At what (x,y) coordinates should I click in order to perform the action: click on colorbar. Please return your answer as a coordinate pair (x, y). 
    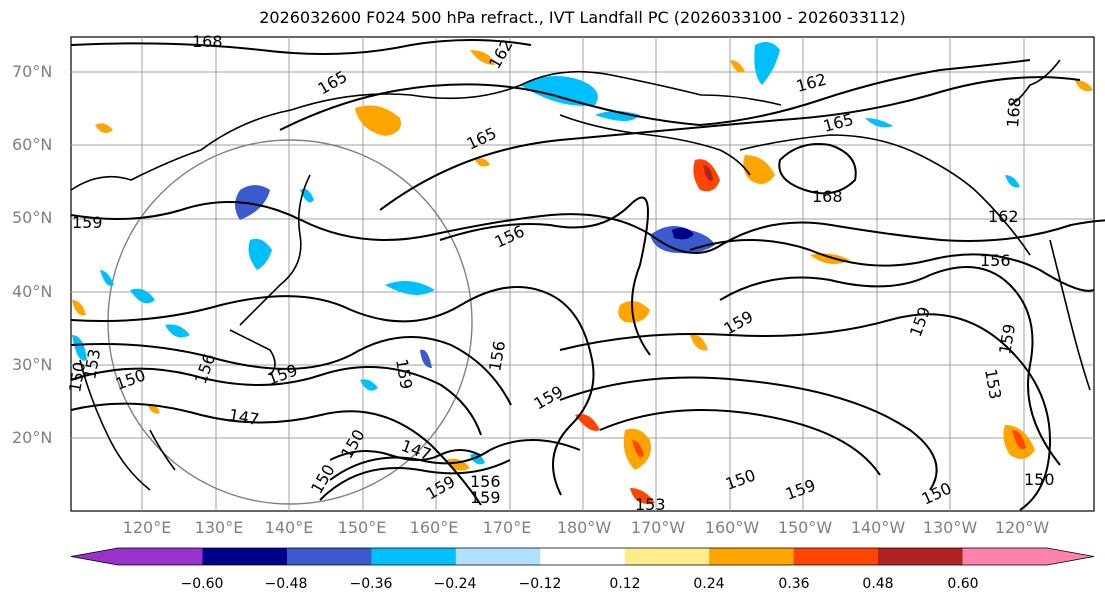
    Looking at the image, I should click on (582, 556).